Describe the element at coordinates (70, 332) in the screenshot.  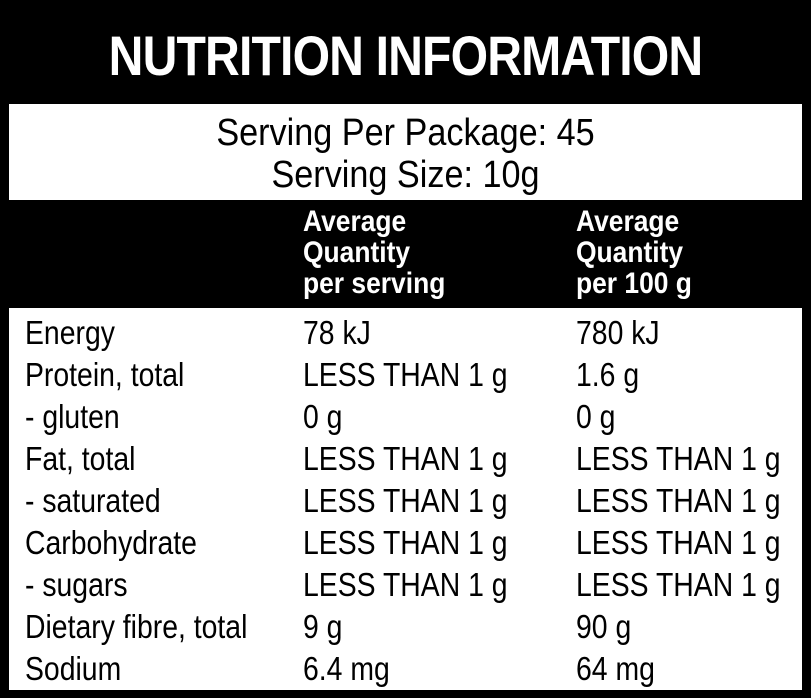
I see `nutrient-name: Energy` at that location.